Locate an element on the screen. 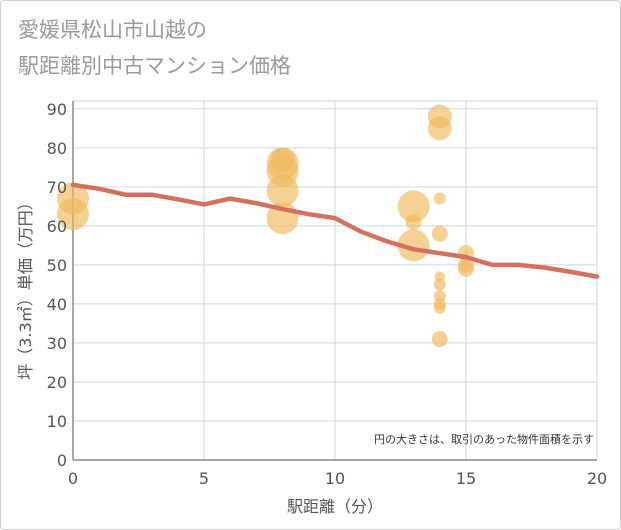 The width and height of the screenshot is (621, 530). x-tick-label-5: 5 is located at coordinates (204, 478).